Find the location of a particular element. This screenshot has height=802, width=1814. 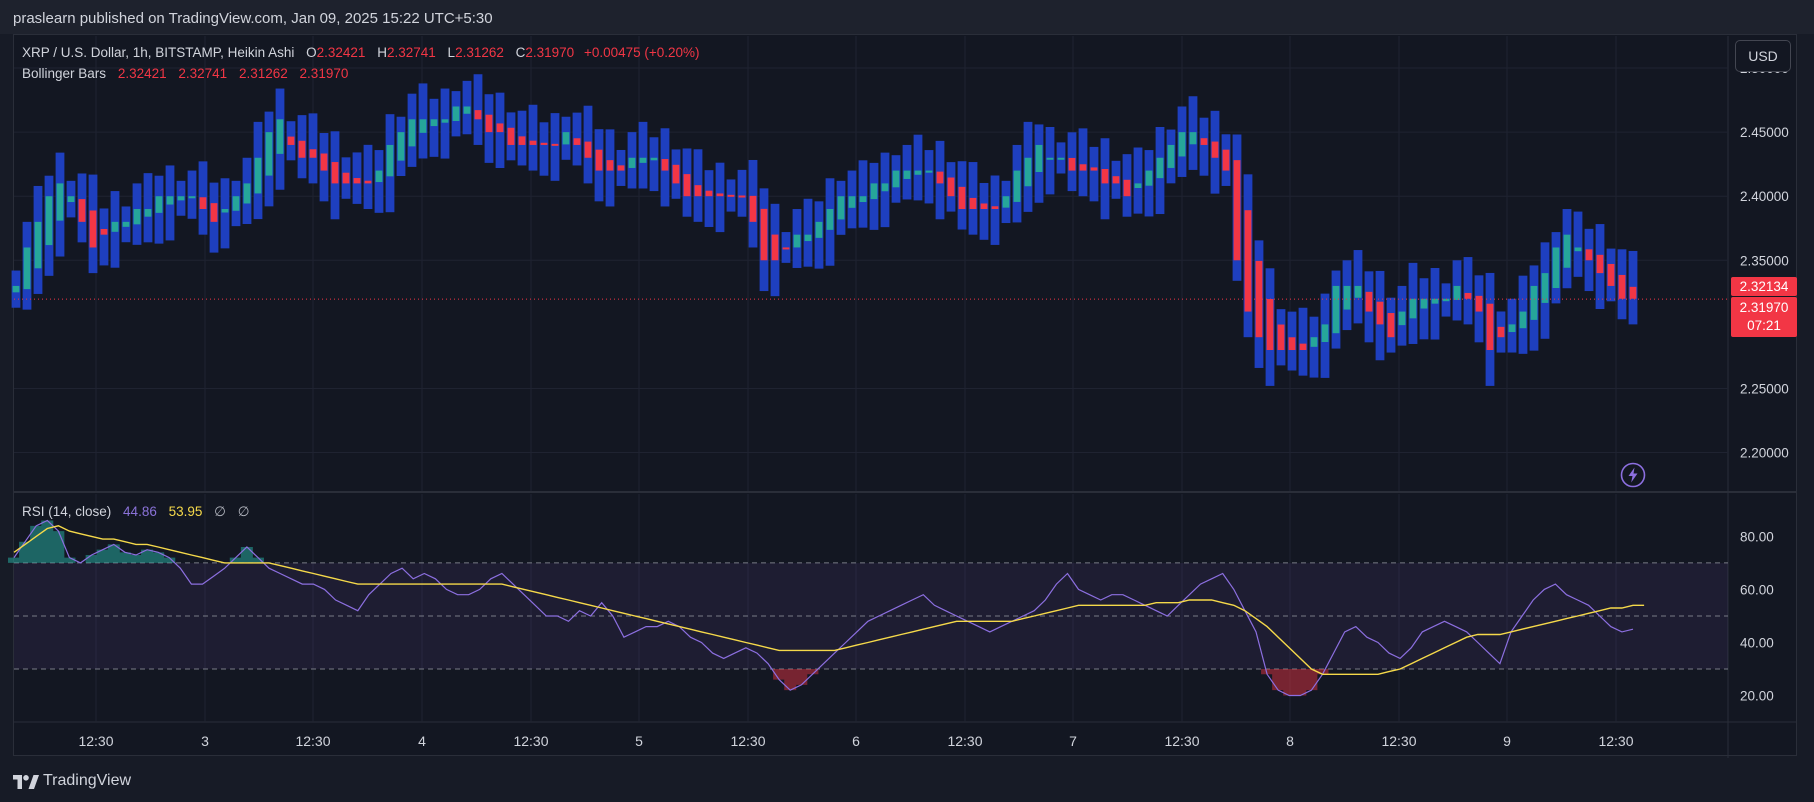

tradingview-logo-icon is located at coordinates (26, 782).